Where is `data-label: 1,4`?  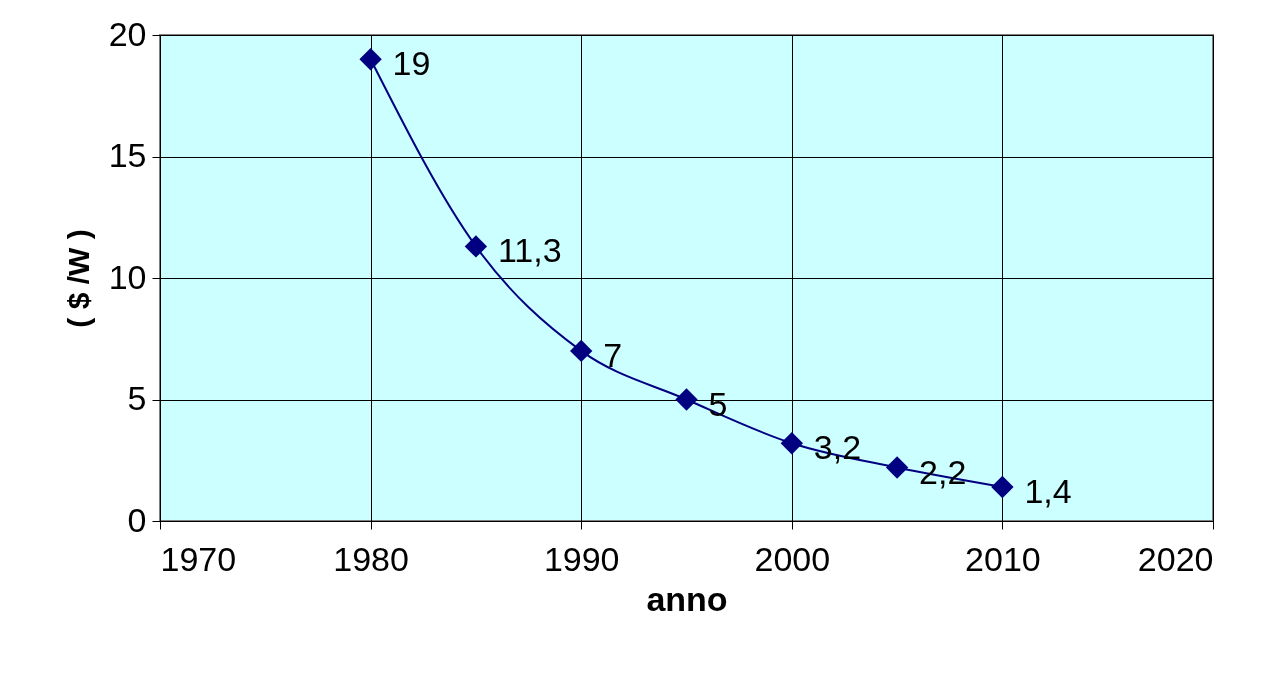 data-label: 1,4 is located at coordinates (1048, 490).